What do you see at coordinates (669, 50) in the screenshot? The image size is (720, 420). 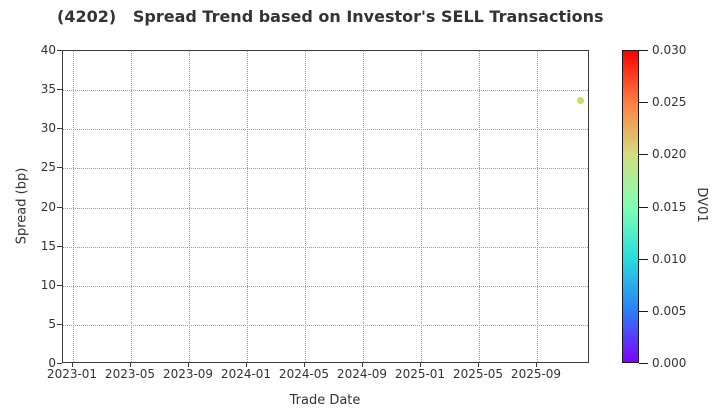 I see `colorbar-tick-label: 0.030` at bounding box center [669, 50].